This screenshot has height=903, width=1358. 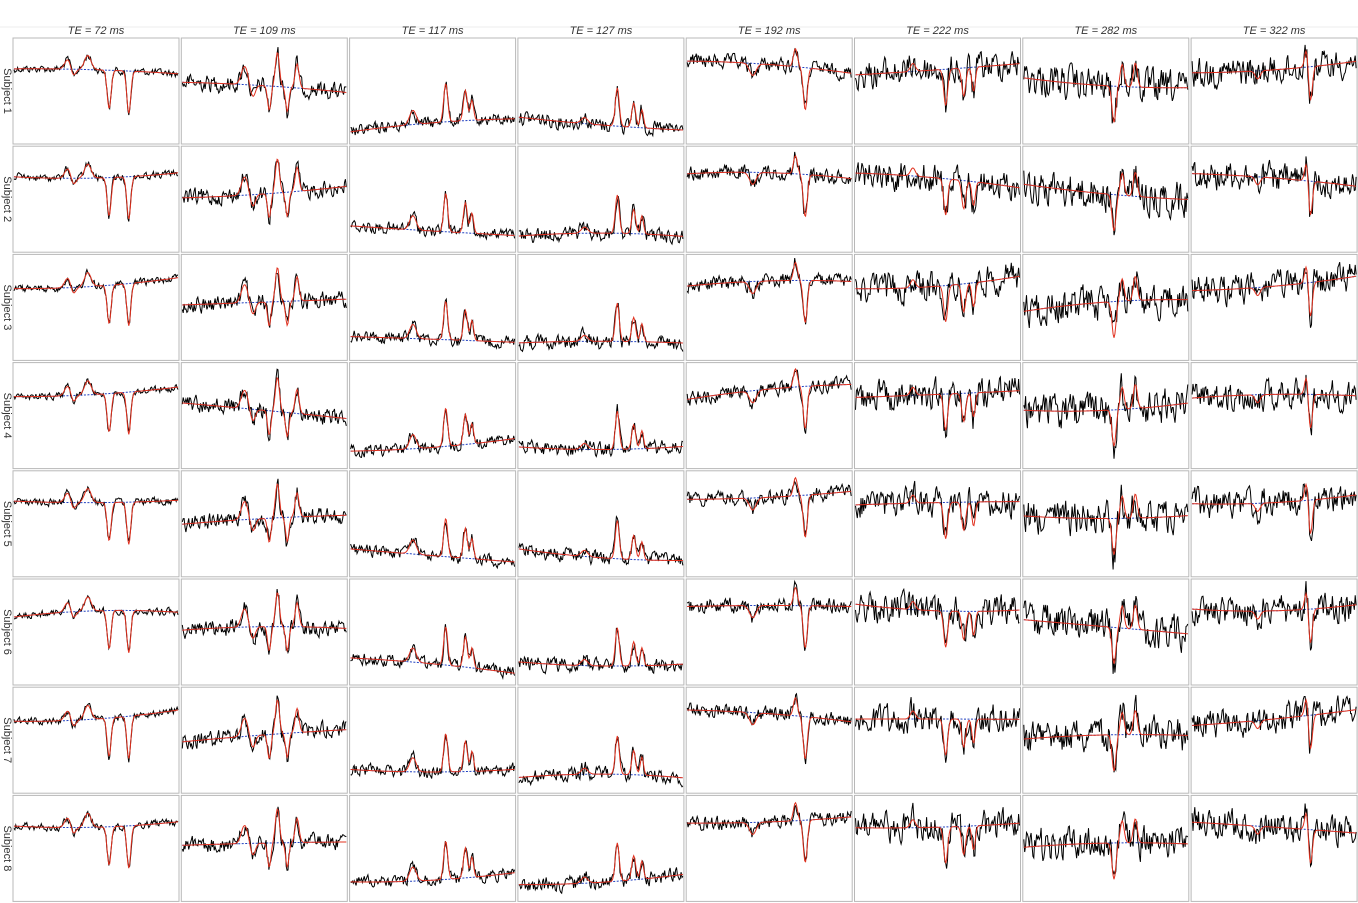 I want to click on column-header: TE = 282 ms, so click(x=1105, y=31).